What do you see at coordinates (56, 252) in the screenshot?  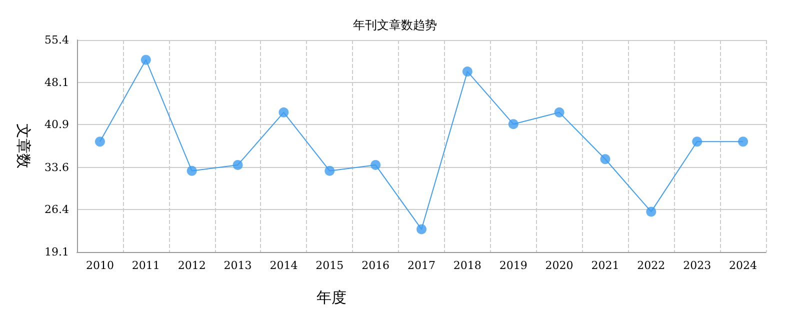 I see `y-tick-label: 19.1` at bounding box center [56, 252].